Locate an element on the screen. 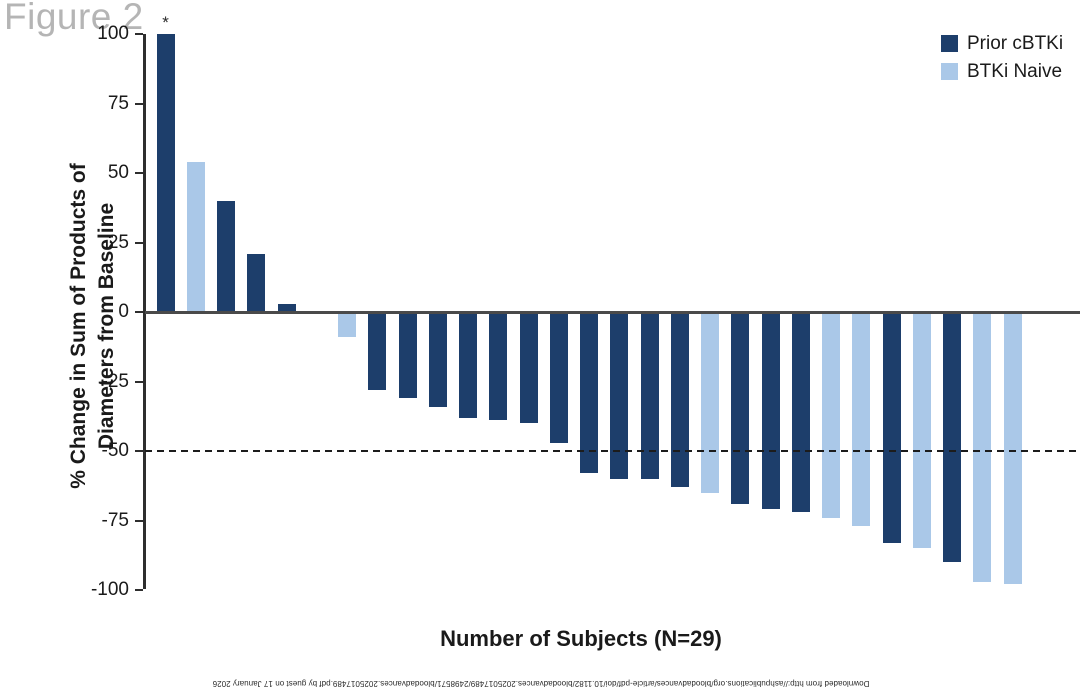 The image size is (1080, 700). legend-item-prior: Prior cBTKi is located at coordinates (1002, 43).